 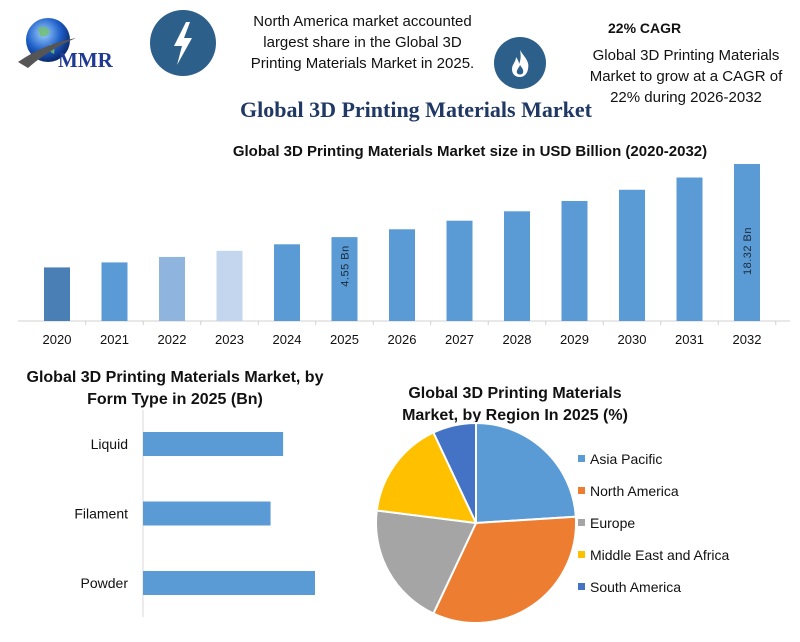 What do you see at coordinates (689, 339) in the screenshot?
I see `x-tick-label: 2031` at bounding box center [689, 339].